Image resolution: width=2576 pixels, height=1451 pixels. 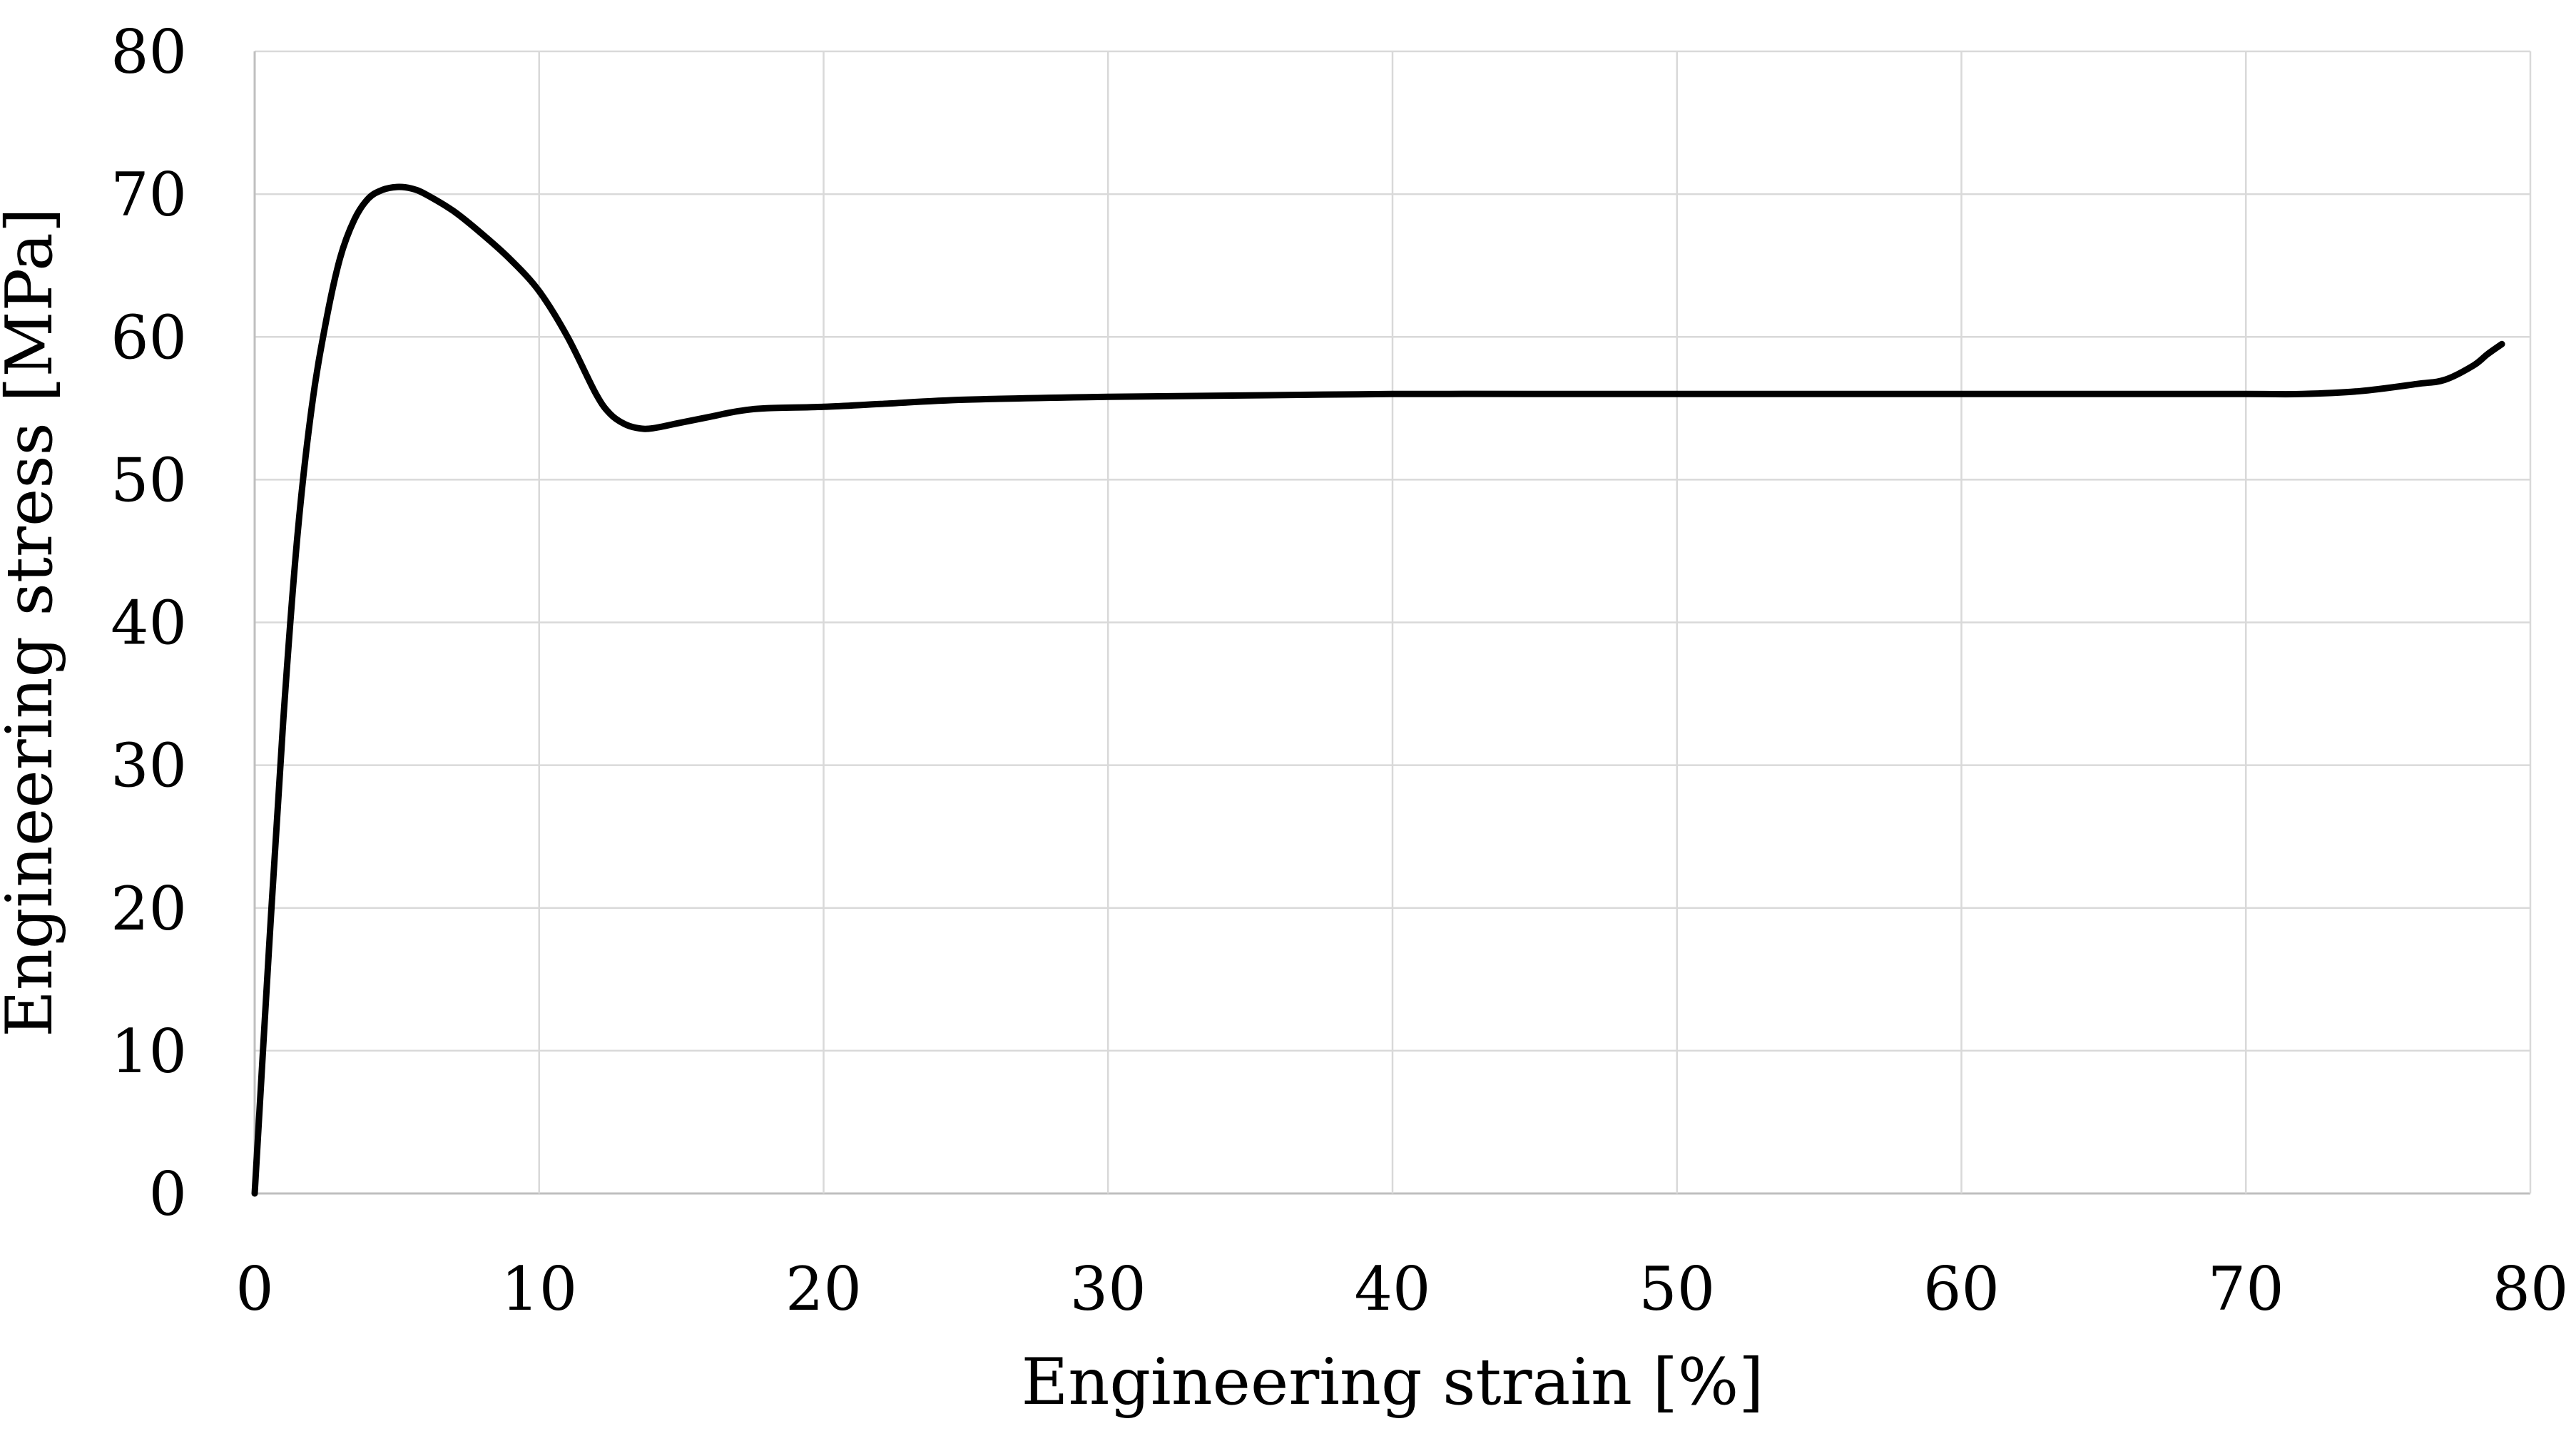 What do you see at coordinates (1393, 1289) in the screenshot?
I see `x-tick-label: 40` at bounding box center [1393, 1289].